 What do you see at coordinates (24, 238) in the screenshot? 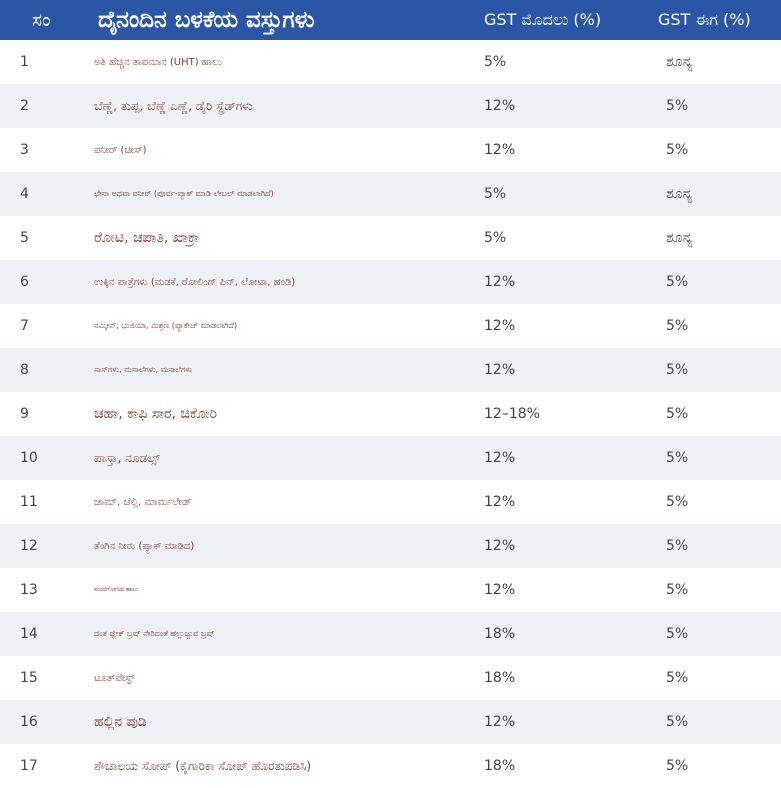
I see `row-number: 5` at bounding box center [24, 238].